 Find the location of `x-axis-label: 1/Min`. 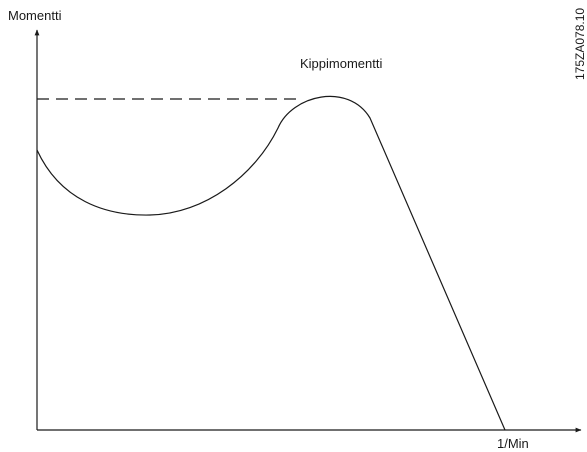

x-axis-label: 1/Min is located at coordinates (513, 443).